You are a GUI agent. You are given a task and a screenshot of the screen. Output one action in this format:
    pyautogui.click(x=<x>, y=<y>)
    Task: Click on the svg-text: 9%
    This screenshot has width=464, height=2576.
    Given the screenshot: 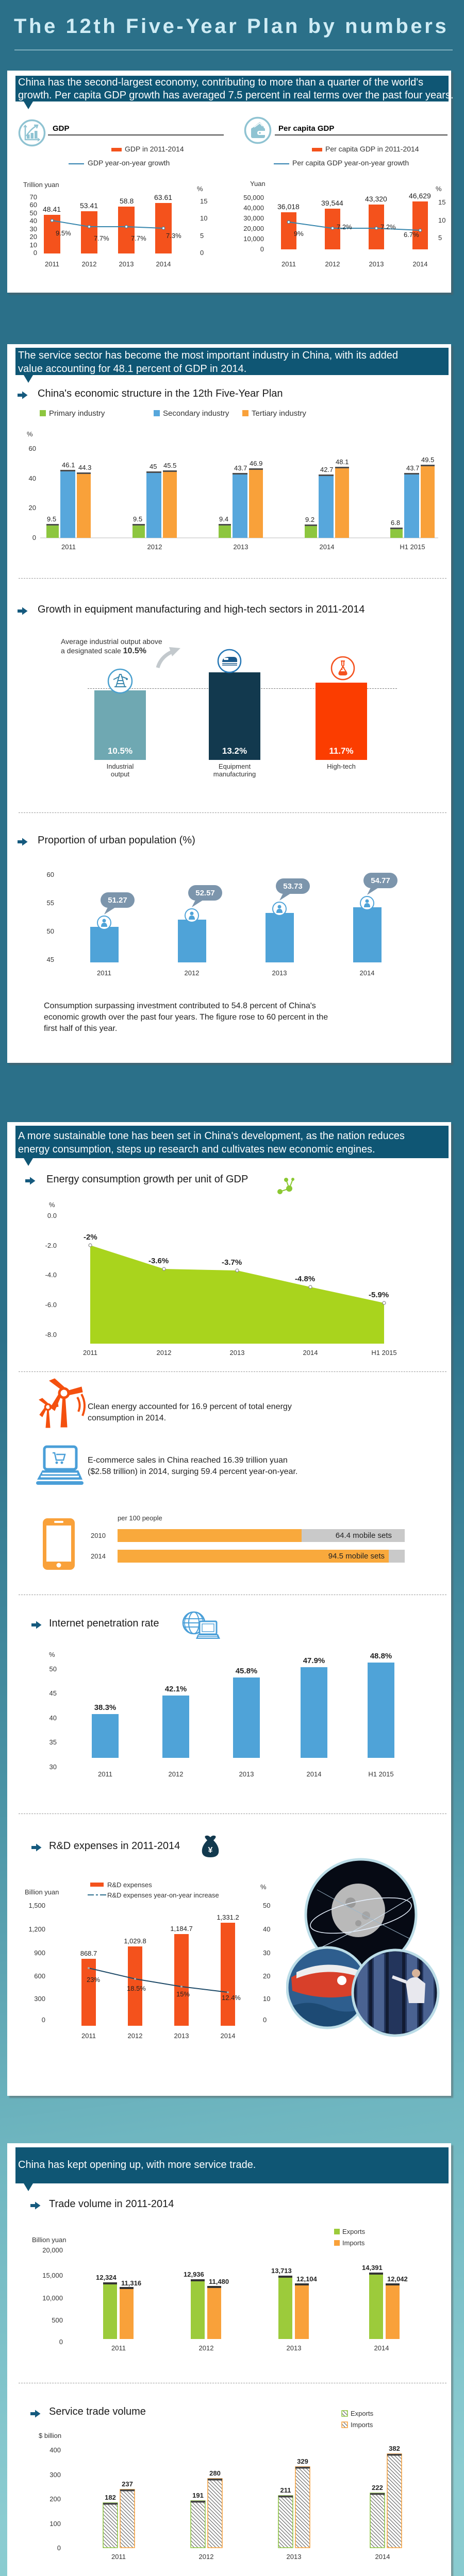 What is the action you would take?
    pyautogui.click(x=299, y=234)
    